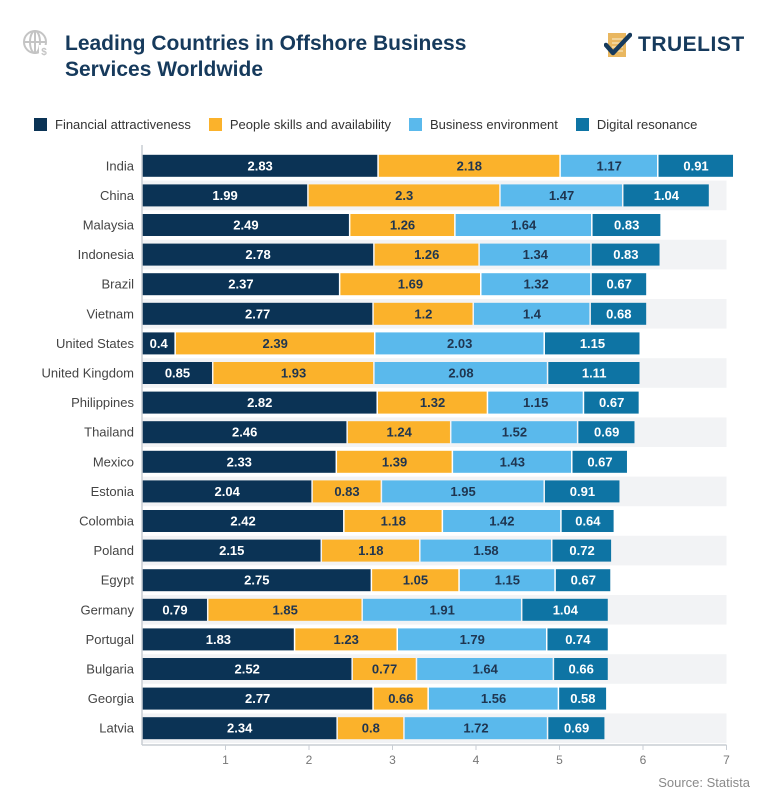 This screenshot has width=768, height=810. What do you see at coordinates (618, 45) in the screenshot?
I see `checklist-icon` at bounding box center [618, 45].